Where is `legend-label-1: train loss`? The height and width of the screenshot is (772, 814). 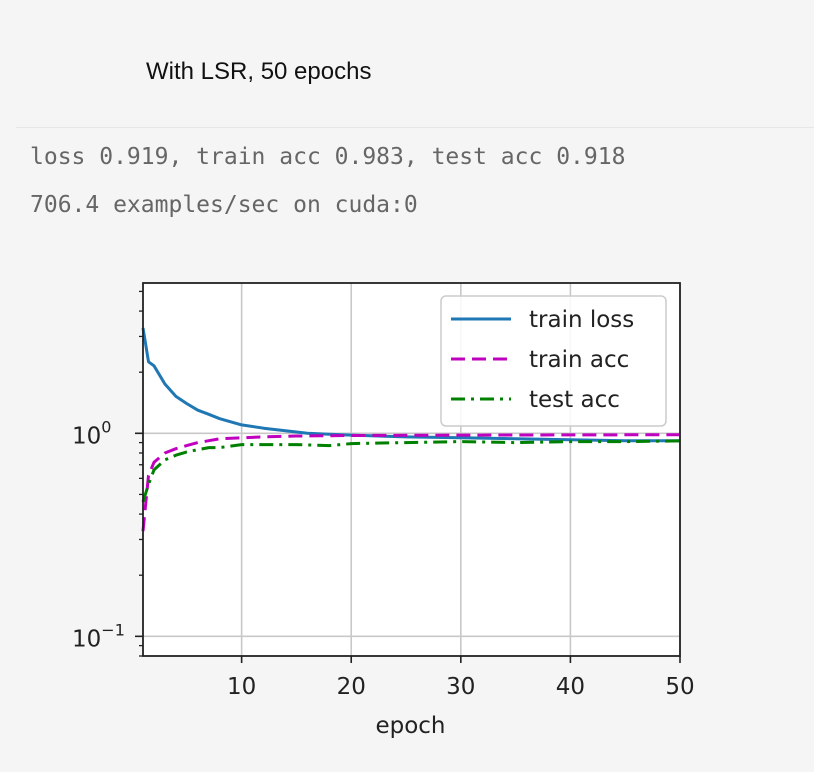
legend-label-1: train loss is located at coordinates (581, 320).